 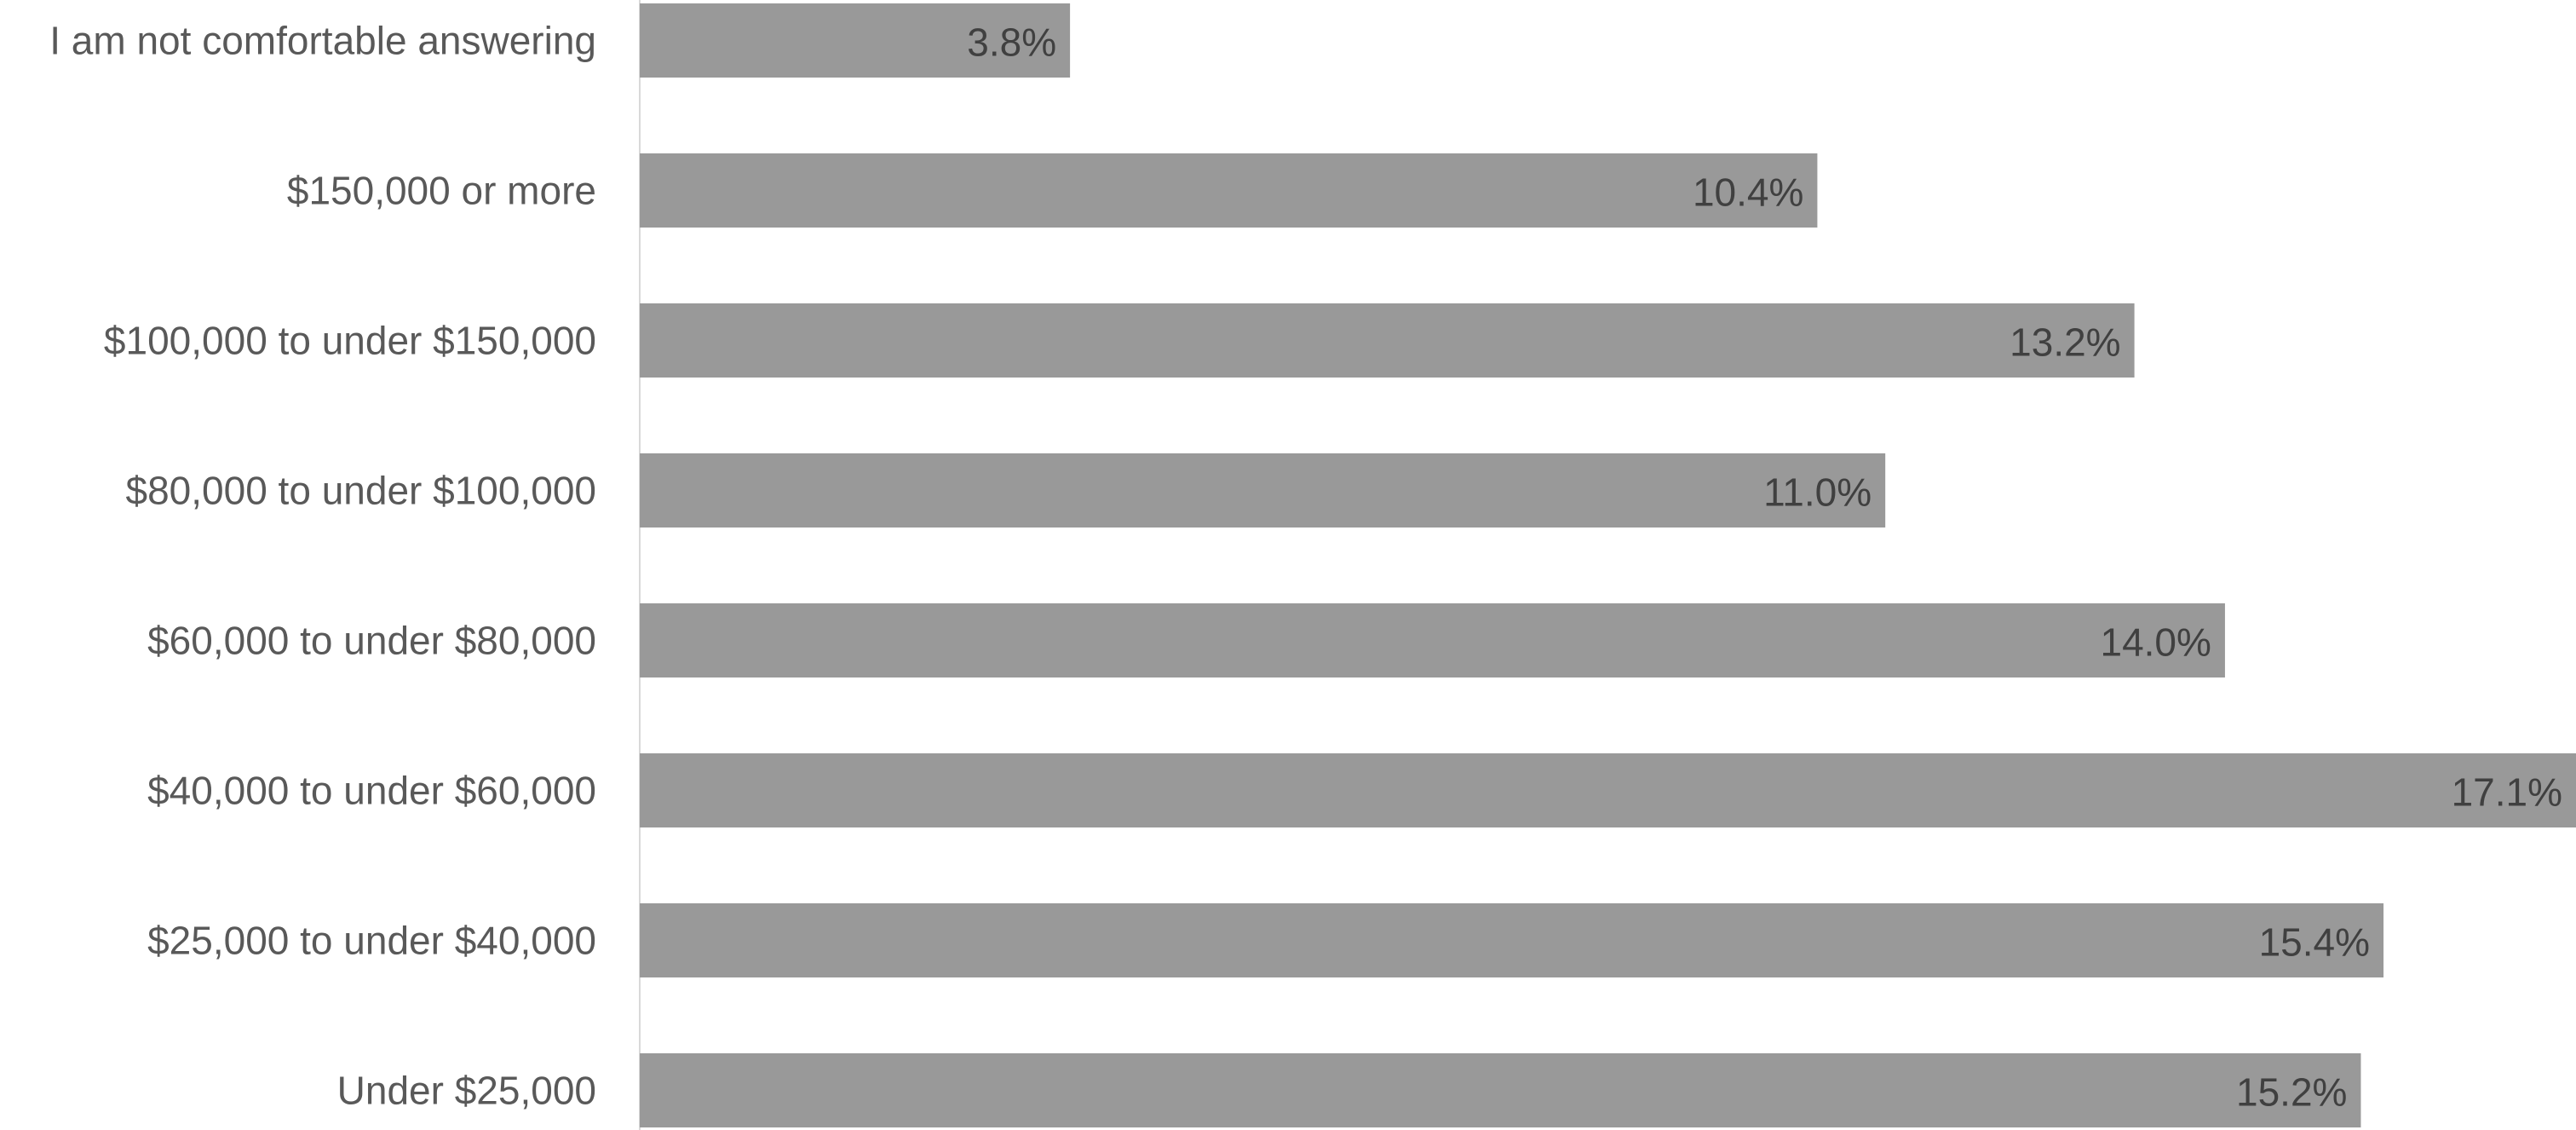 I want to click on category-label: $80,000 to under $100,000, so click(x=362, y=491).